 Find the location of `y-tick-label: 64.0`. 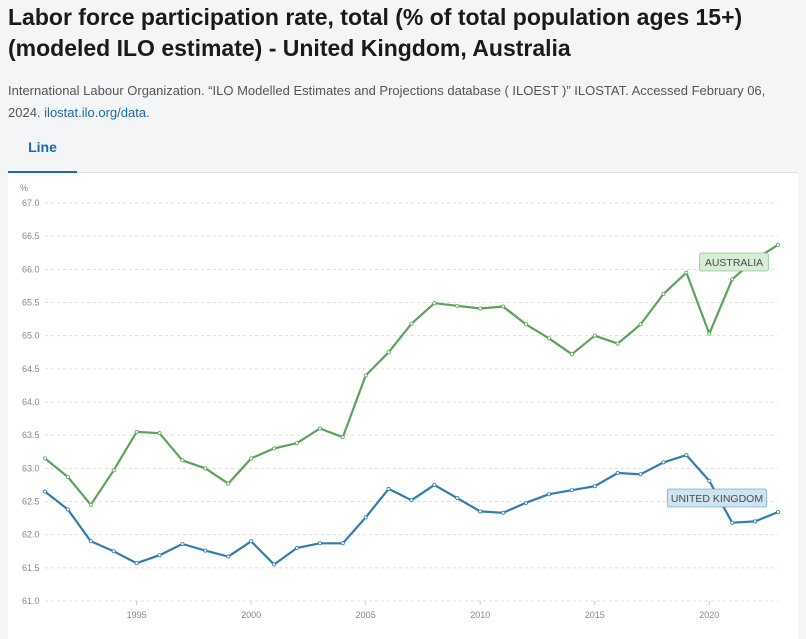

y-tick-label: 64.0 is located at coordinates (31, 402).